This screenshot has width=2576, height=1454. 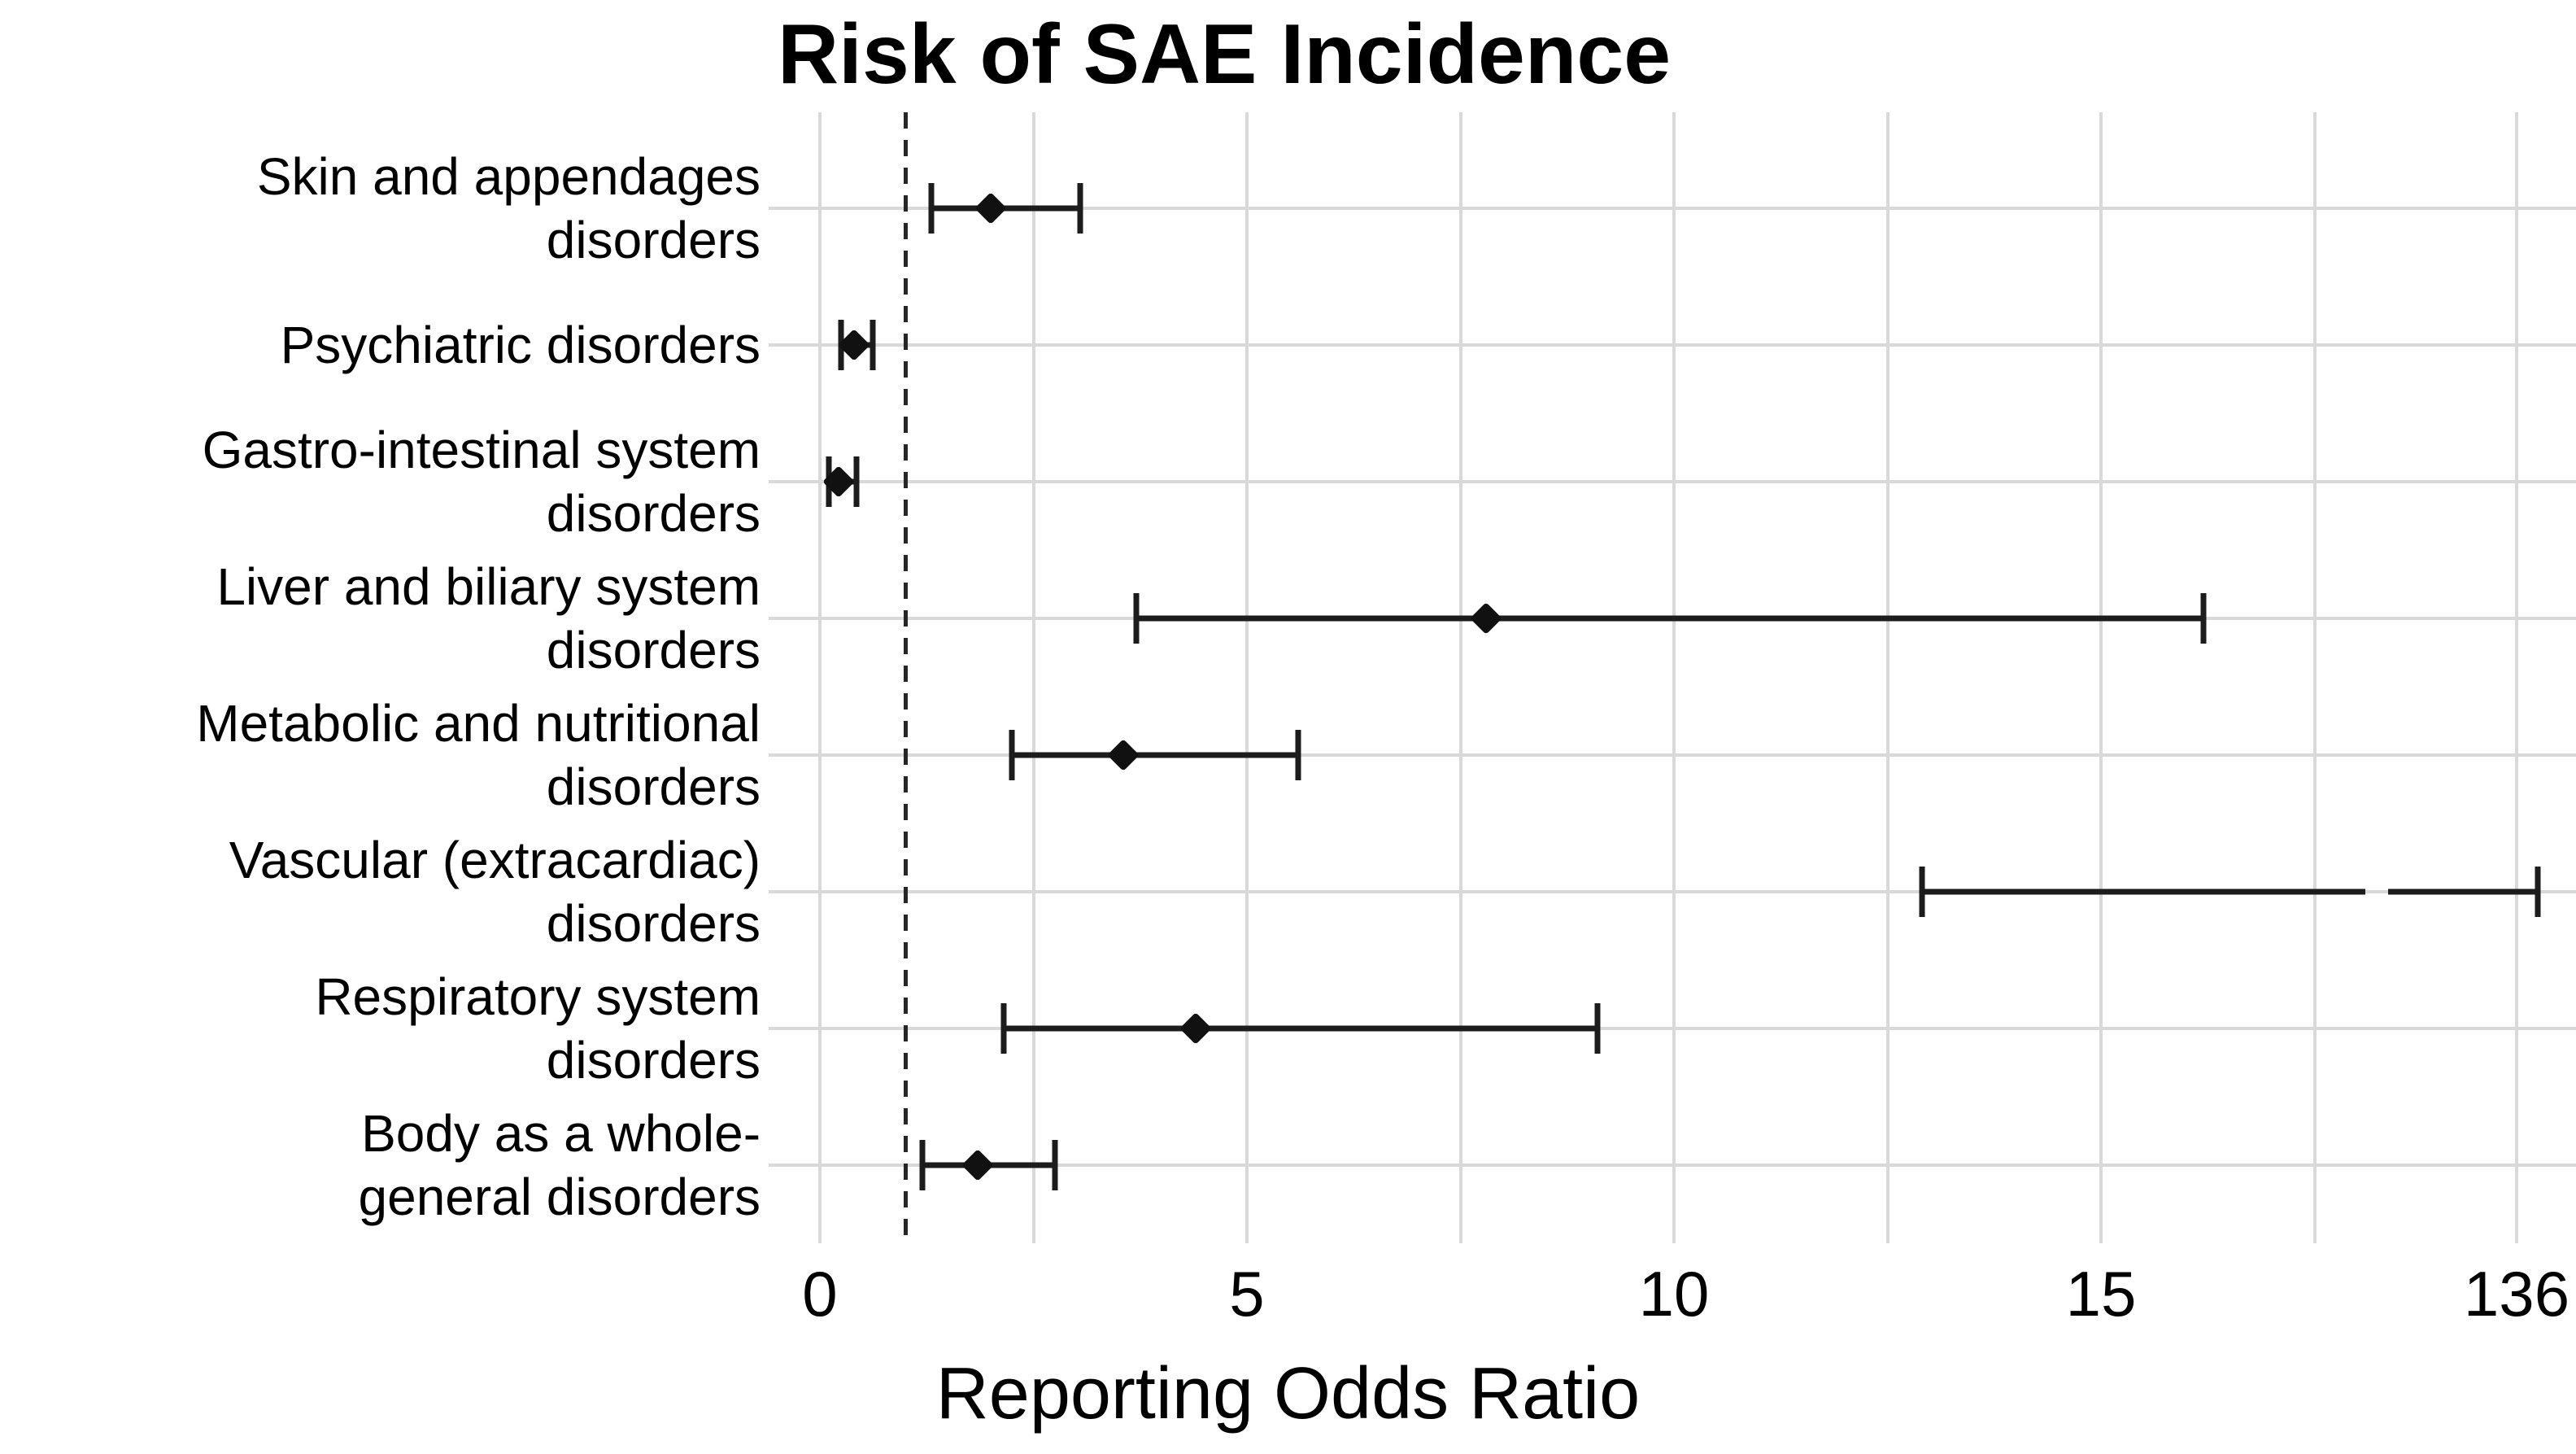 What do you see at coordinates (906, 673) in the screenshot?
I see `reference-line-or1` at bounding box center [906, 673].